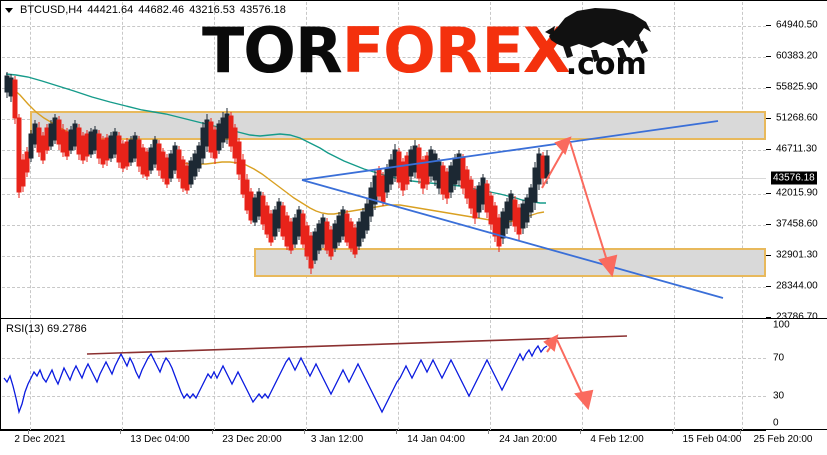  I want to click on chevron-down-icon, so click(9, 10).